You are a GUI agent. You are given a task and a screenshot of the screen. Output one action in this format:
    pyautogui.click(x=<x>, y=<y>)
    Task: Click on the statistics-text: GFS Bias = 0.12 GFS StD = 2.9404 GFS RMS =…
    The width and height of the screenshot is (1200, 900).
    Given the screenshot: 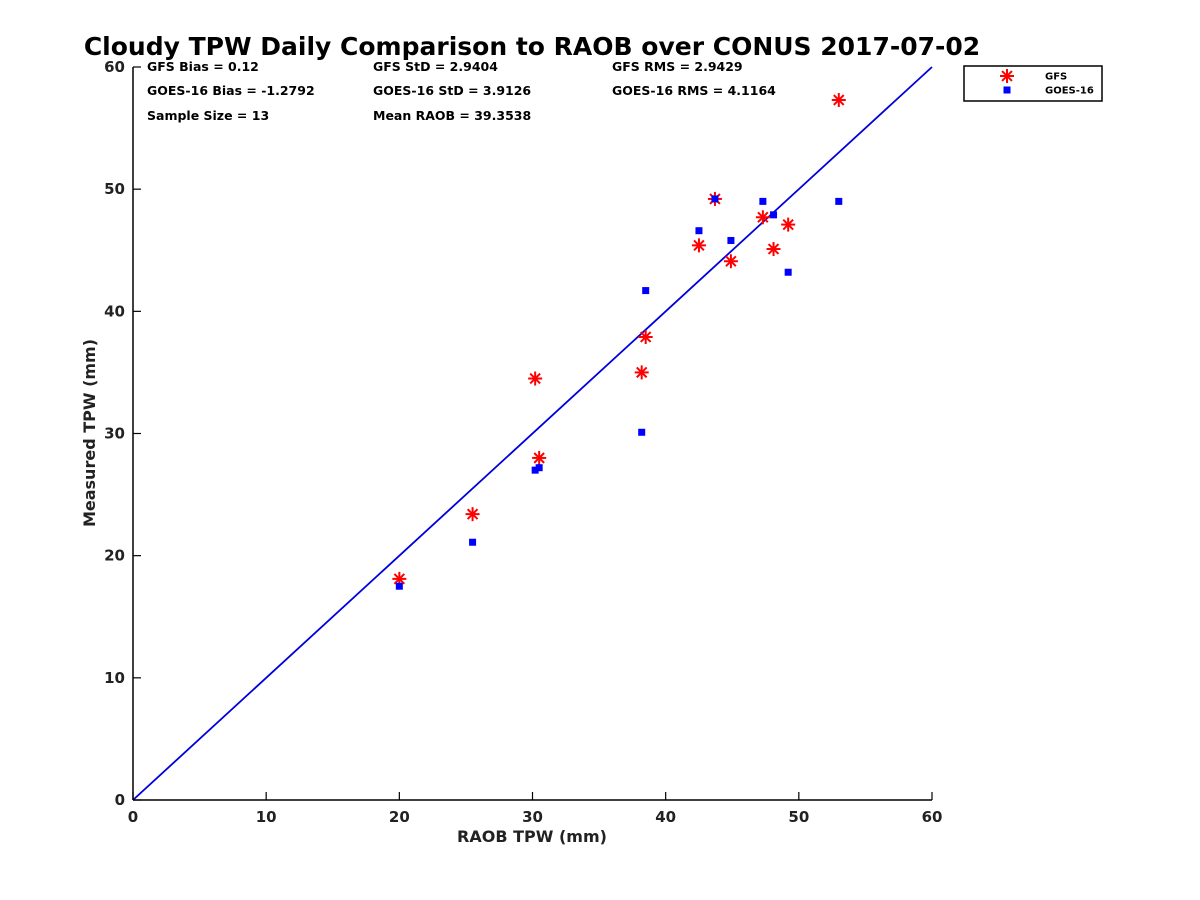 What is the action you would take?
    pyautogui.click(x=461, y=91)
    